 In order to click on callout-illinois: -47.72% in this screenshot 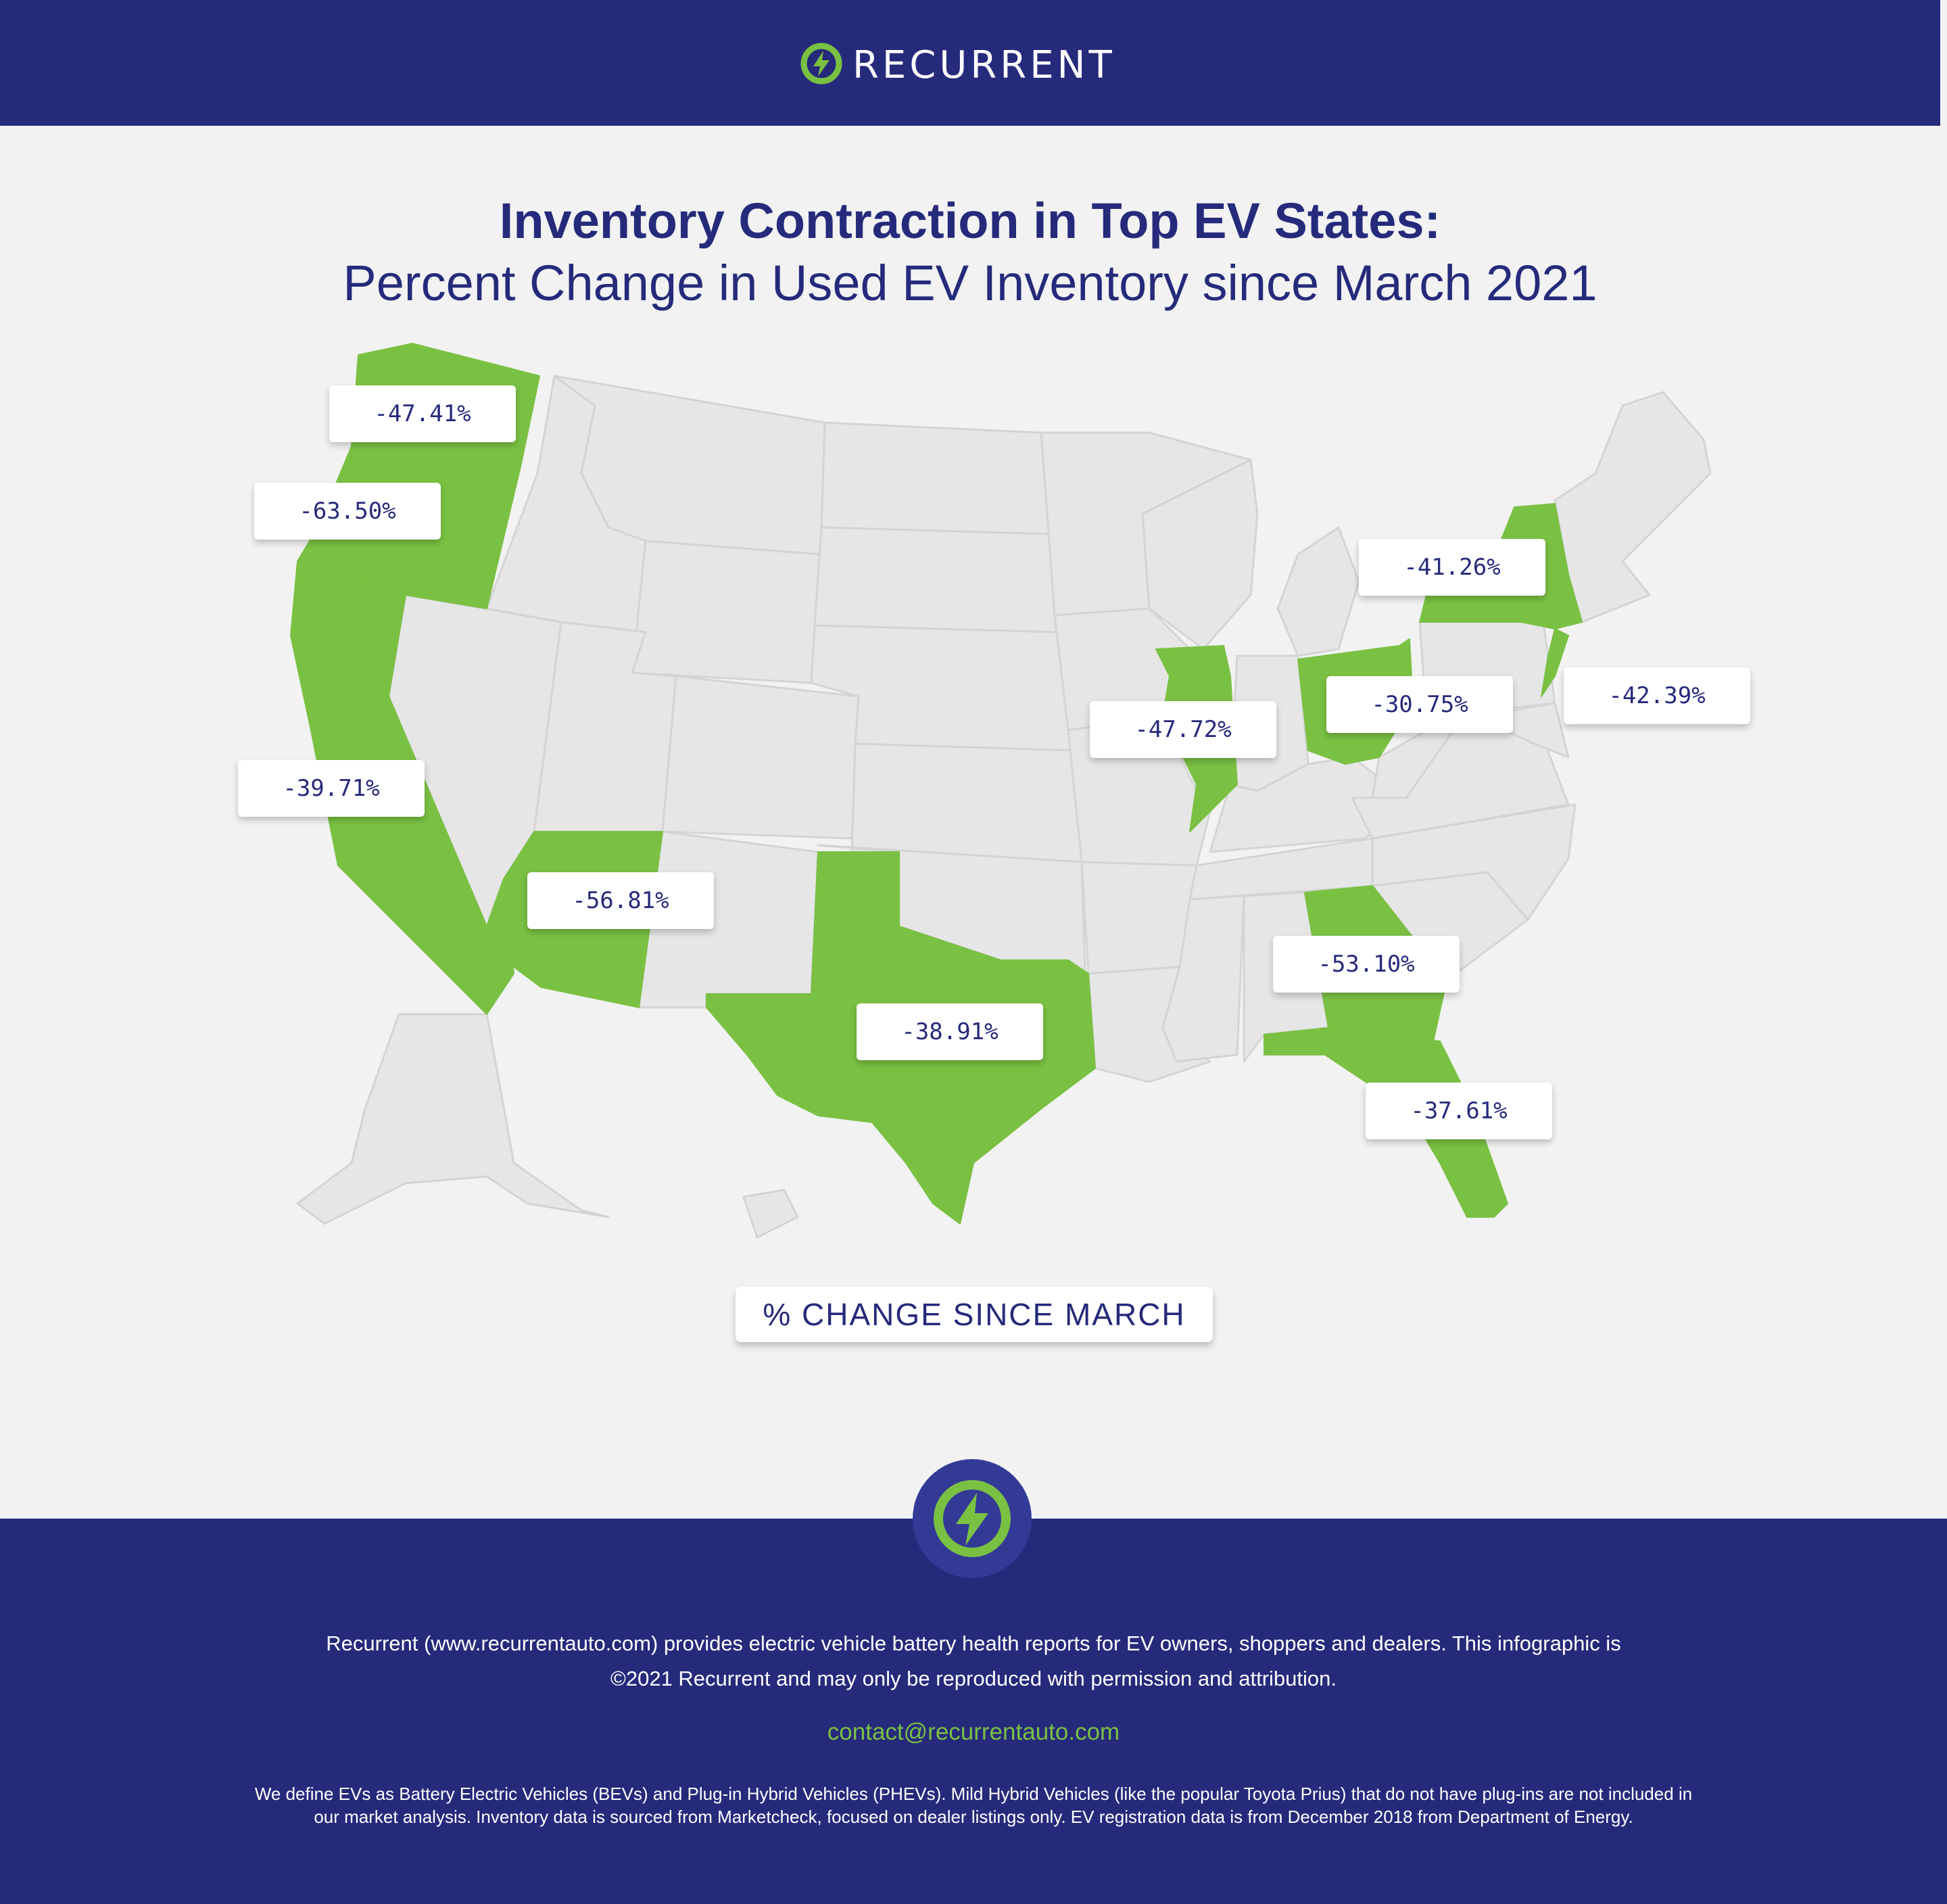, I will do `click(1183, 729)`.